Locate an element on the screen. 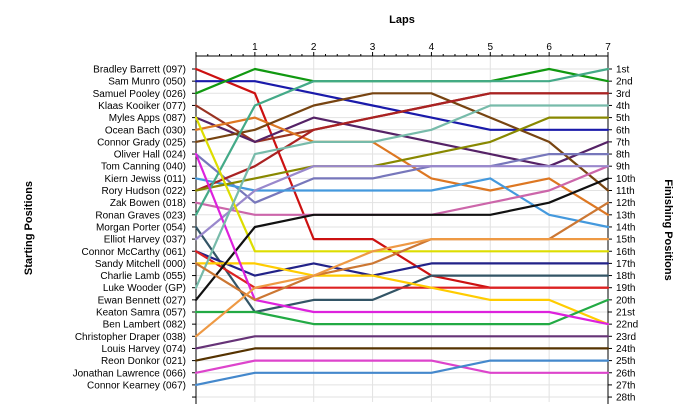  finishing-position-label: 9th is located at coordinates (623, 167).